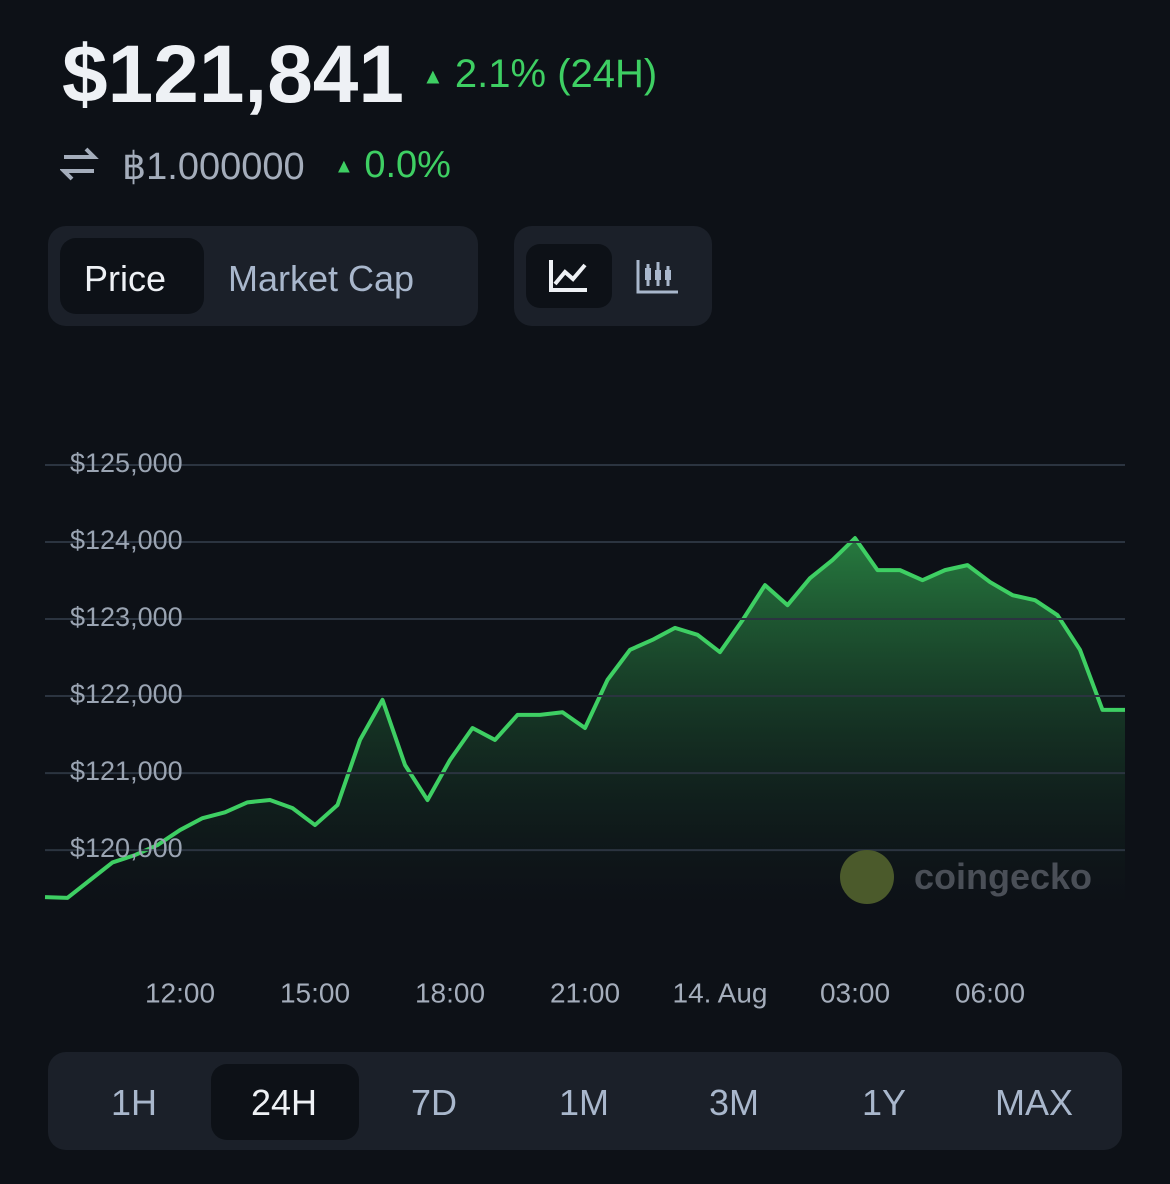 This screenshot has width=1170, height=1184. I want to click on range-selected-bg, so click(285, 1102).